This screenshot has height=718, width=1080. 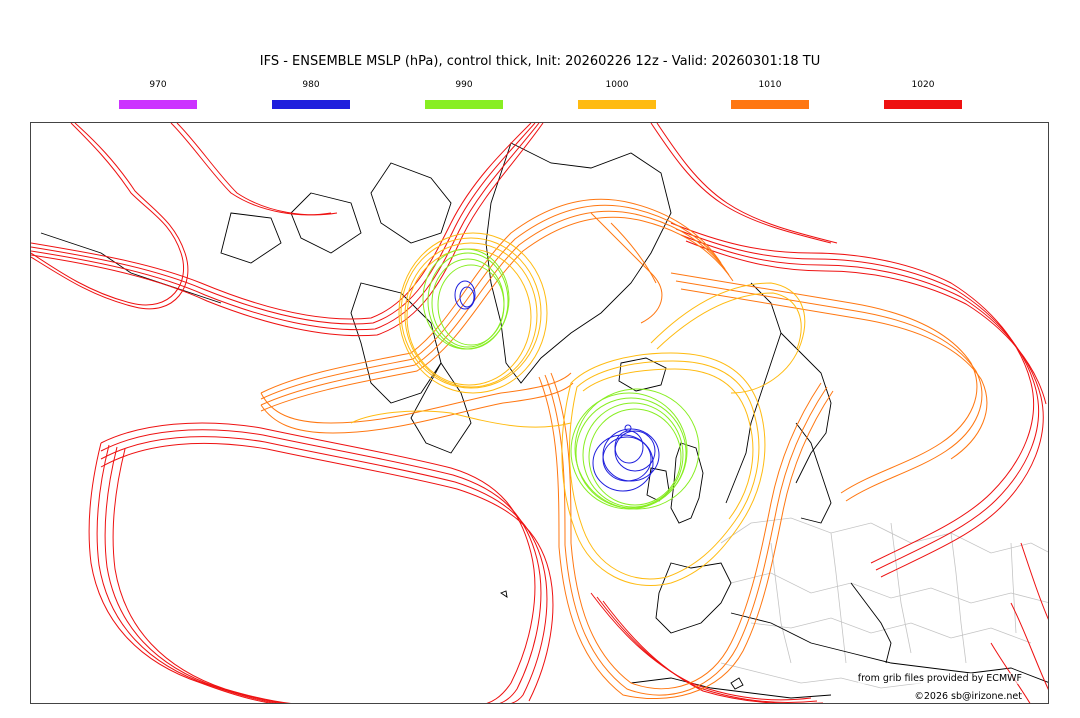 I want to click on legend-label: 1000, so click(x=617, y=85).